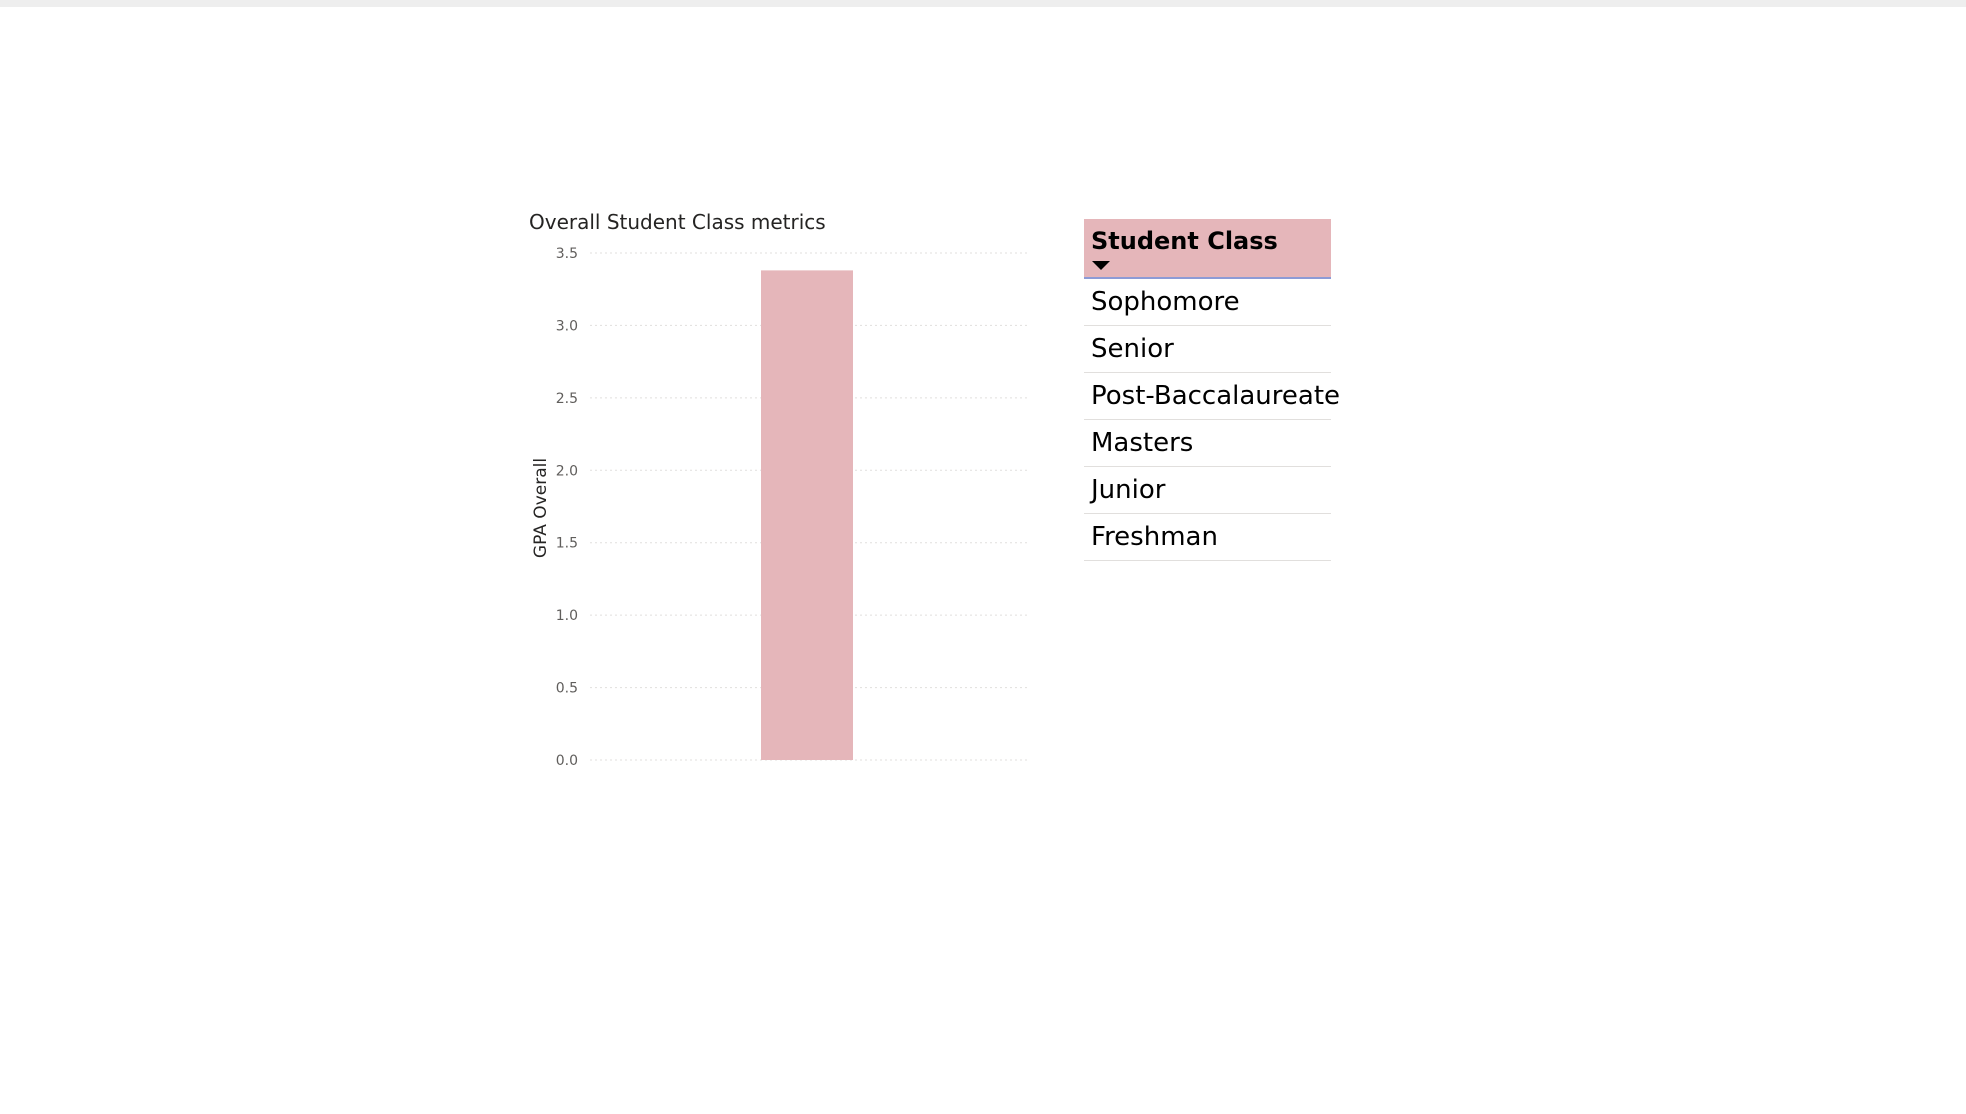 Image resolution: width=1966 pixels, height=1114 pixels. I want to click on slicer-item-masters: Masters, so click(1207, 443).